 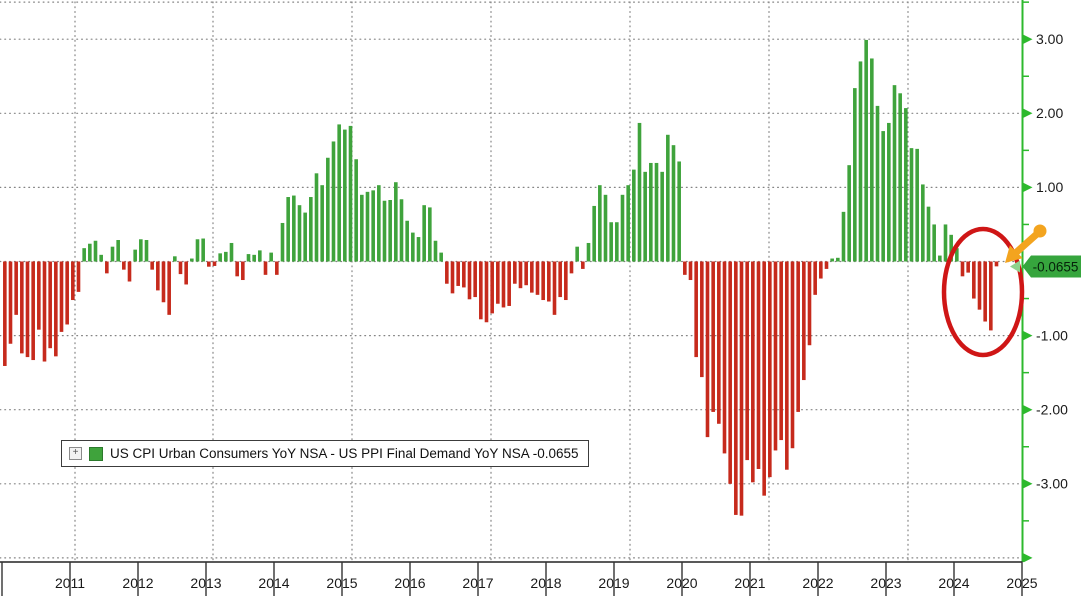 What do you see at coordinates (1052, 335) in the screenshot?
I see `y-axis-label: -1.00` at bounding box center [1052, 335].